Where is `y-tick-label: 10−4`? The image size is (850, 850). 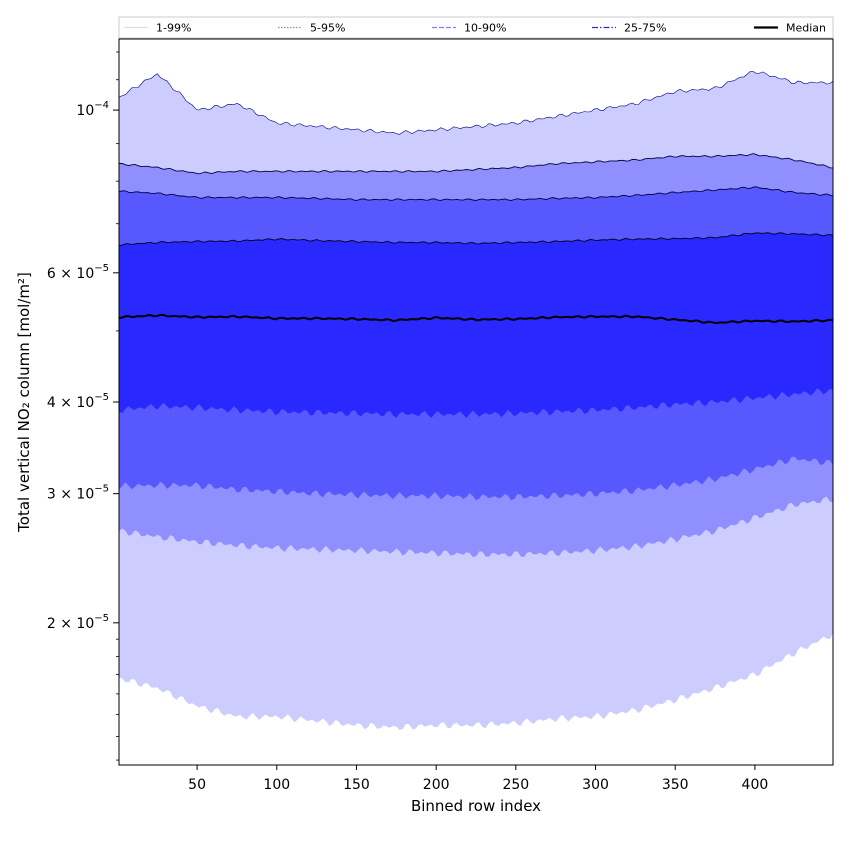
y-tick-label: 10−4 is located at coordinates (92, 109).